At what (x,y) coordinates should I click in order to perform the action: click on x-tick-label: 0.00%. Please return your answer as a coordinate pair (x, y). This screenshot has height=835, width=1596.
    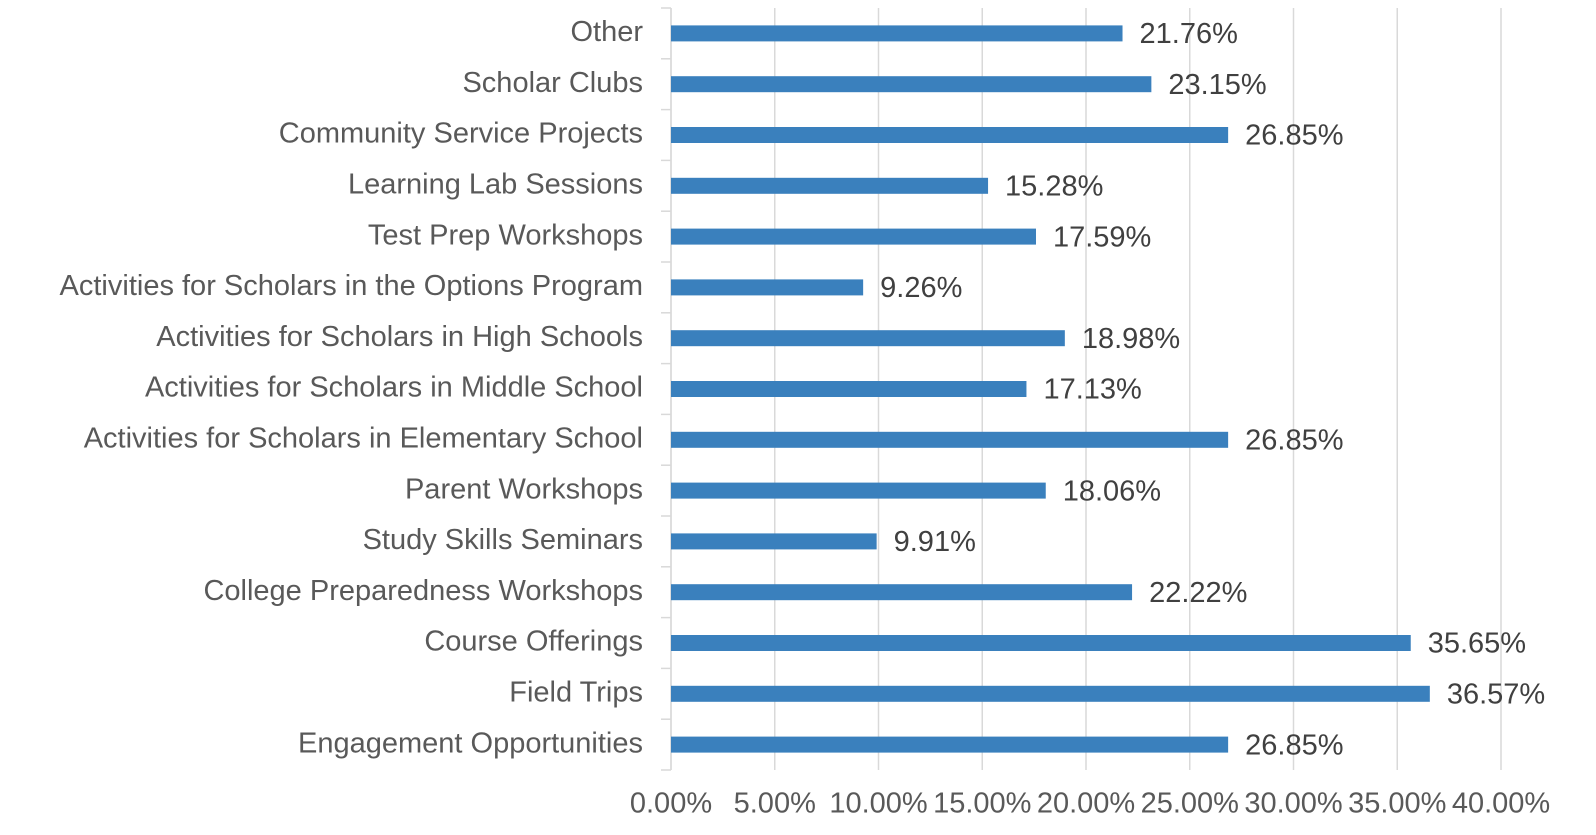
    Looking at the image, I should click on (671, 804).